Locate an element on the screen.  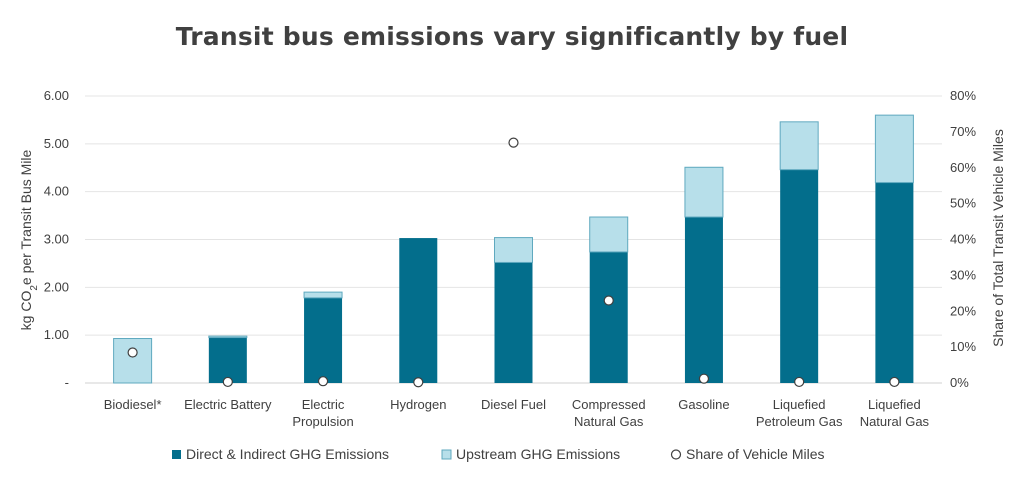
x-tick-label: Gasoline is located at coordinates (703, 404).